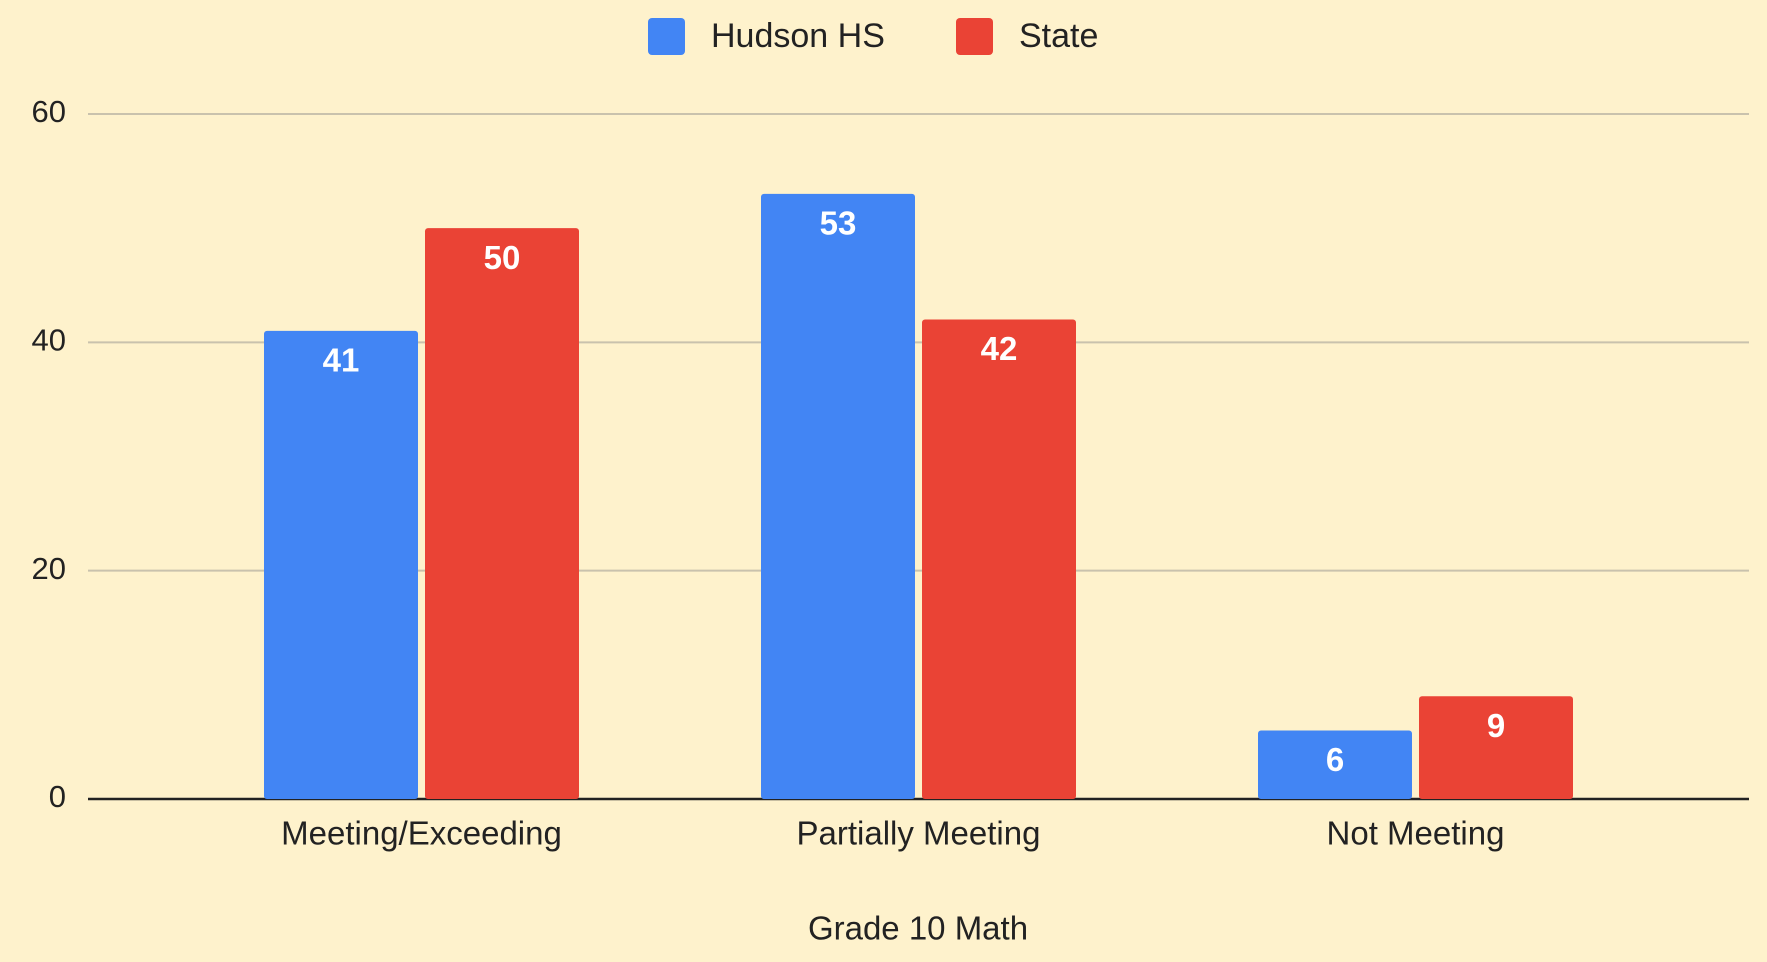  Describe the element at coordinates (999, 348) in the screenshot. I see `data-label: 42` at that location.